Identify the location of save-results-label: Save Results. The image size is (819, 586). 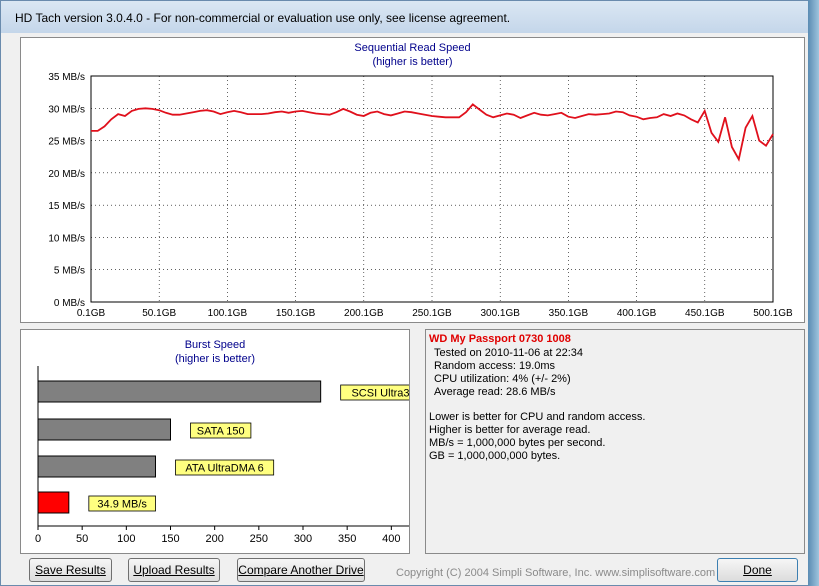
(70, 570).